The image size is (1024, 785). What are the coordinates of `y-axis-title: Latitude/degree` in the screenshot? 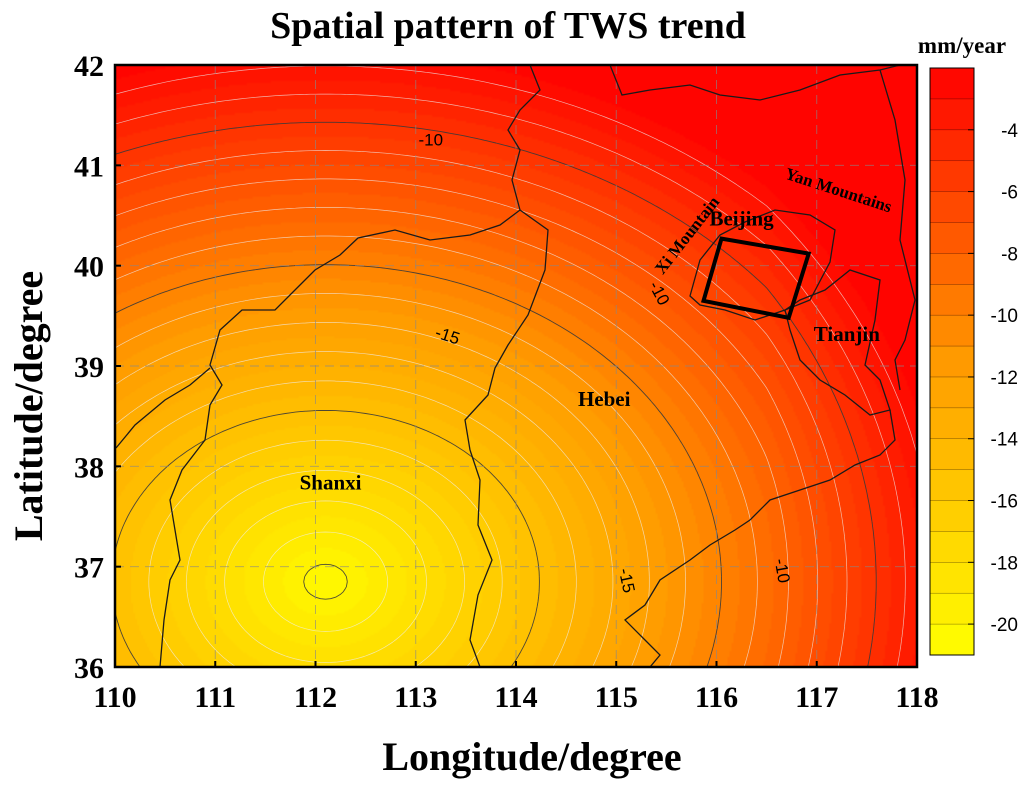 It's located at (28, 406).